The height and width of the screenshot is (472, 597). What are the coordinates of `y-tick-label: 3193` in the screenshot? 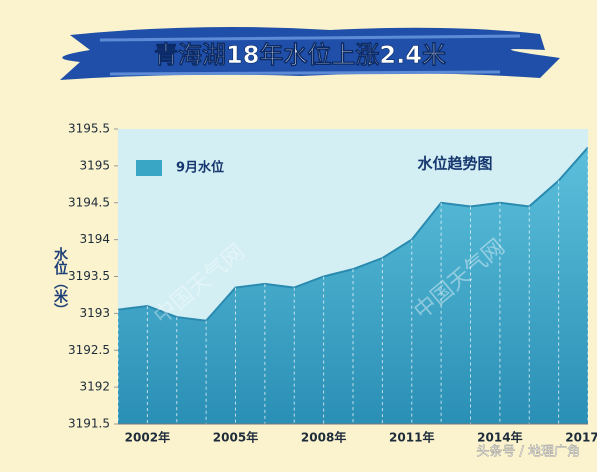 It's located at (94, 313).